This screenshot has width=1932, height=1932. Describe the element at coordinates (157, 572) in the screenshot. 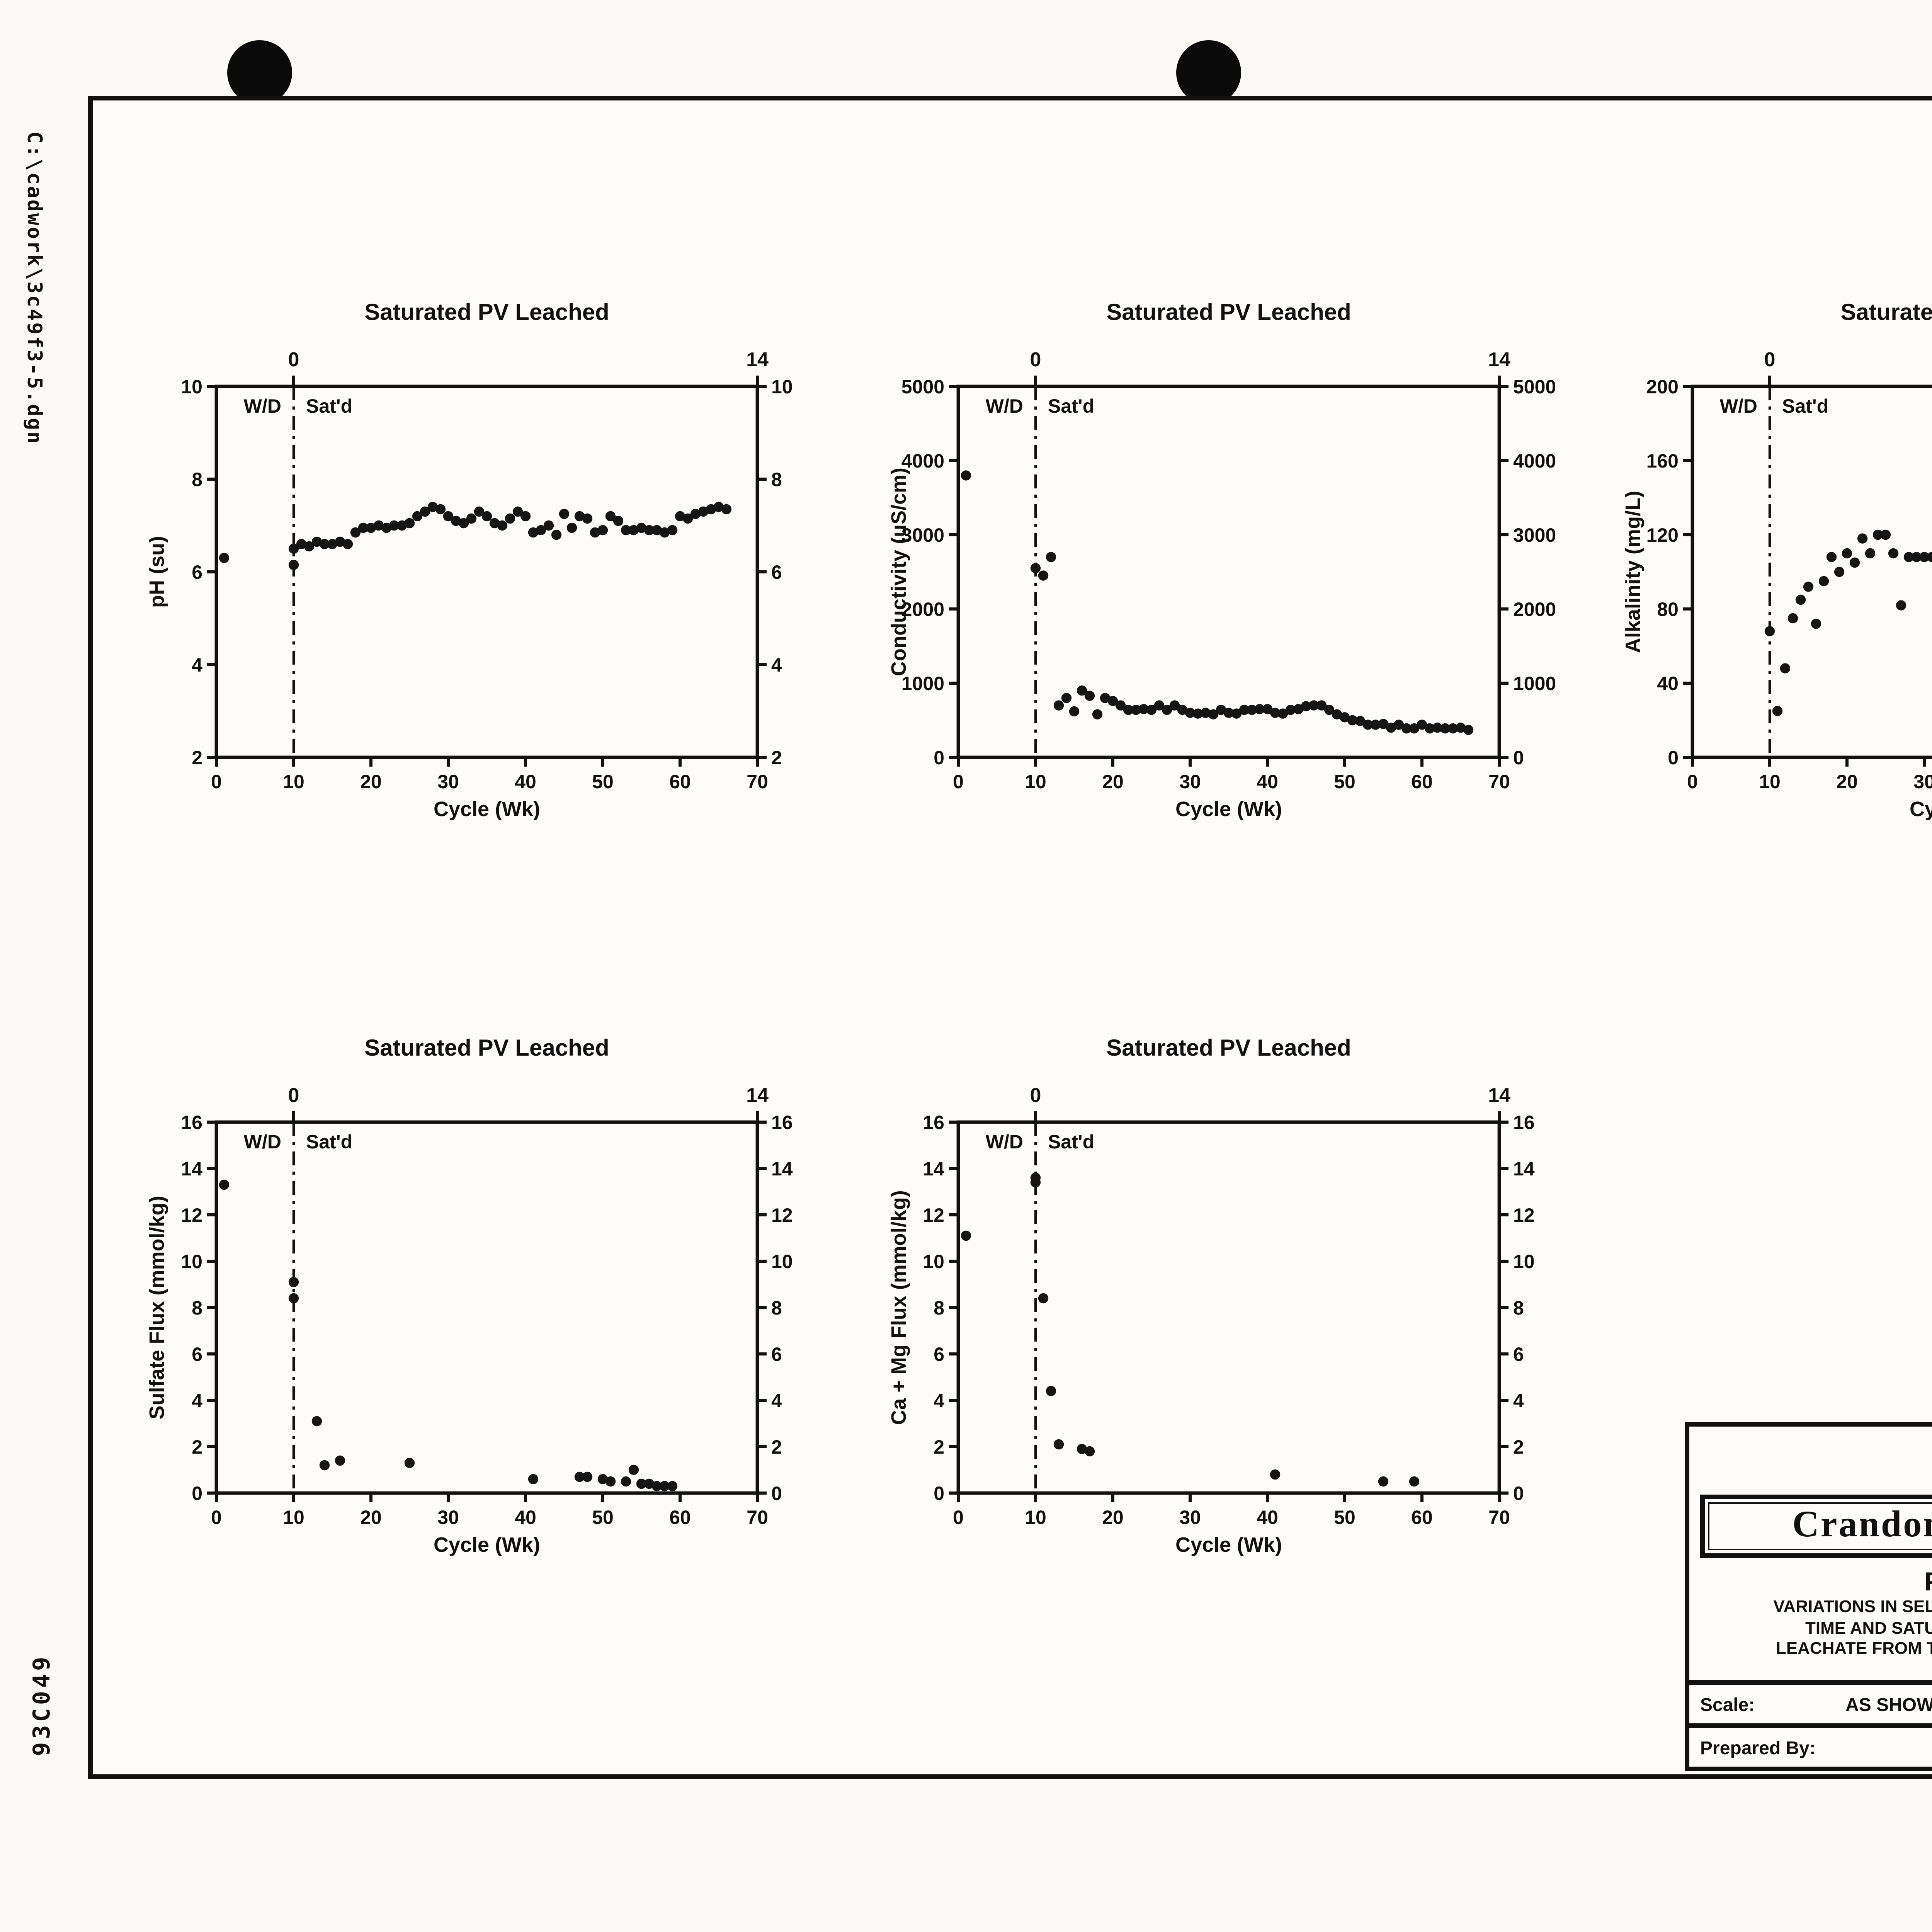

I see `svg-text: pH (su)` at that location.